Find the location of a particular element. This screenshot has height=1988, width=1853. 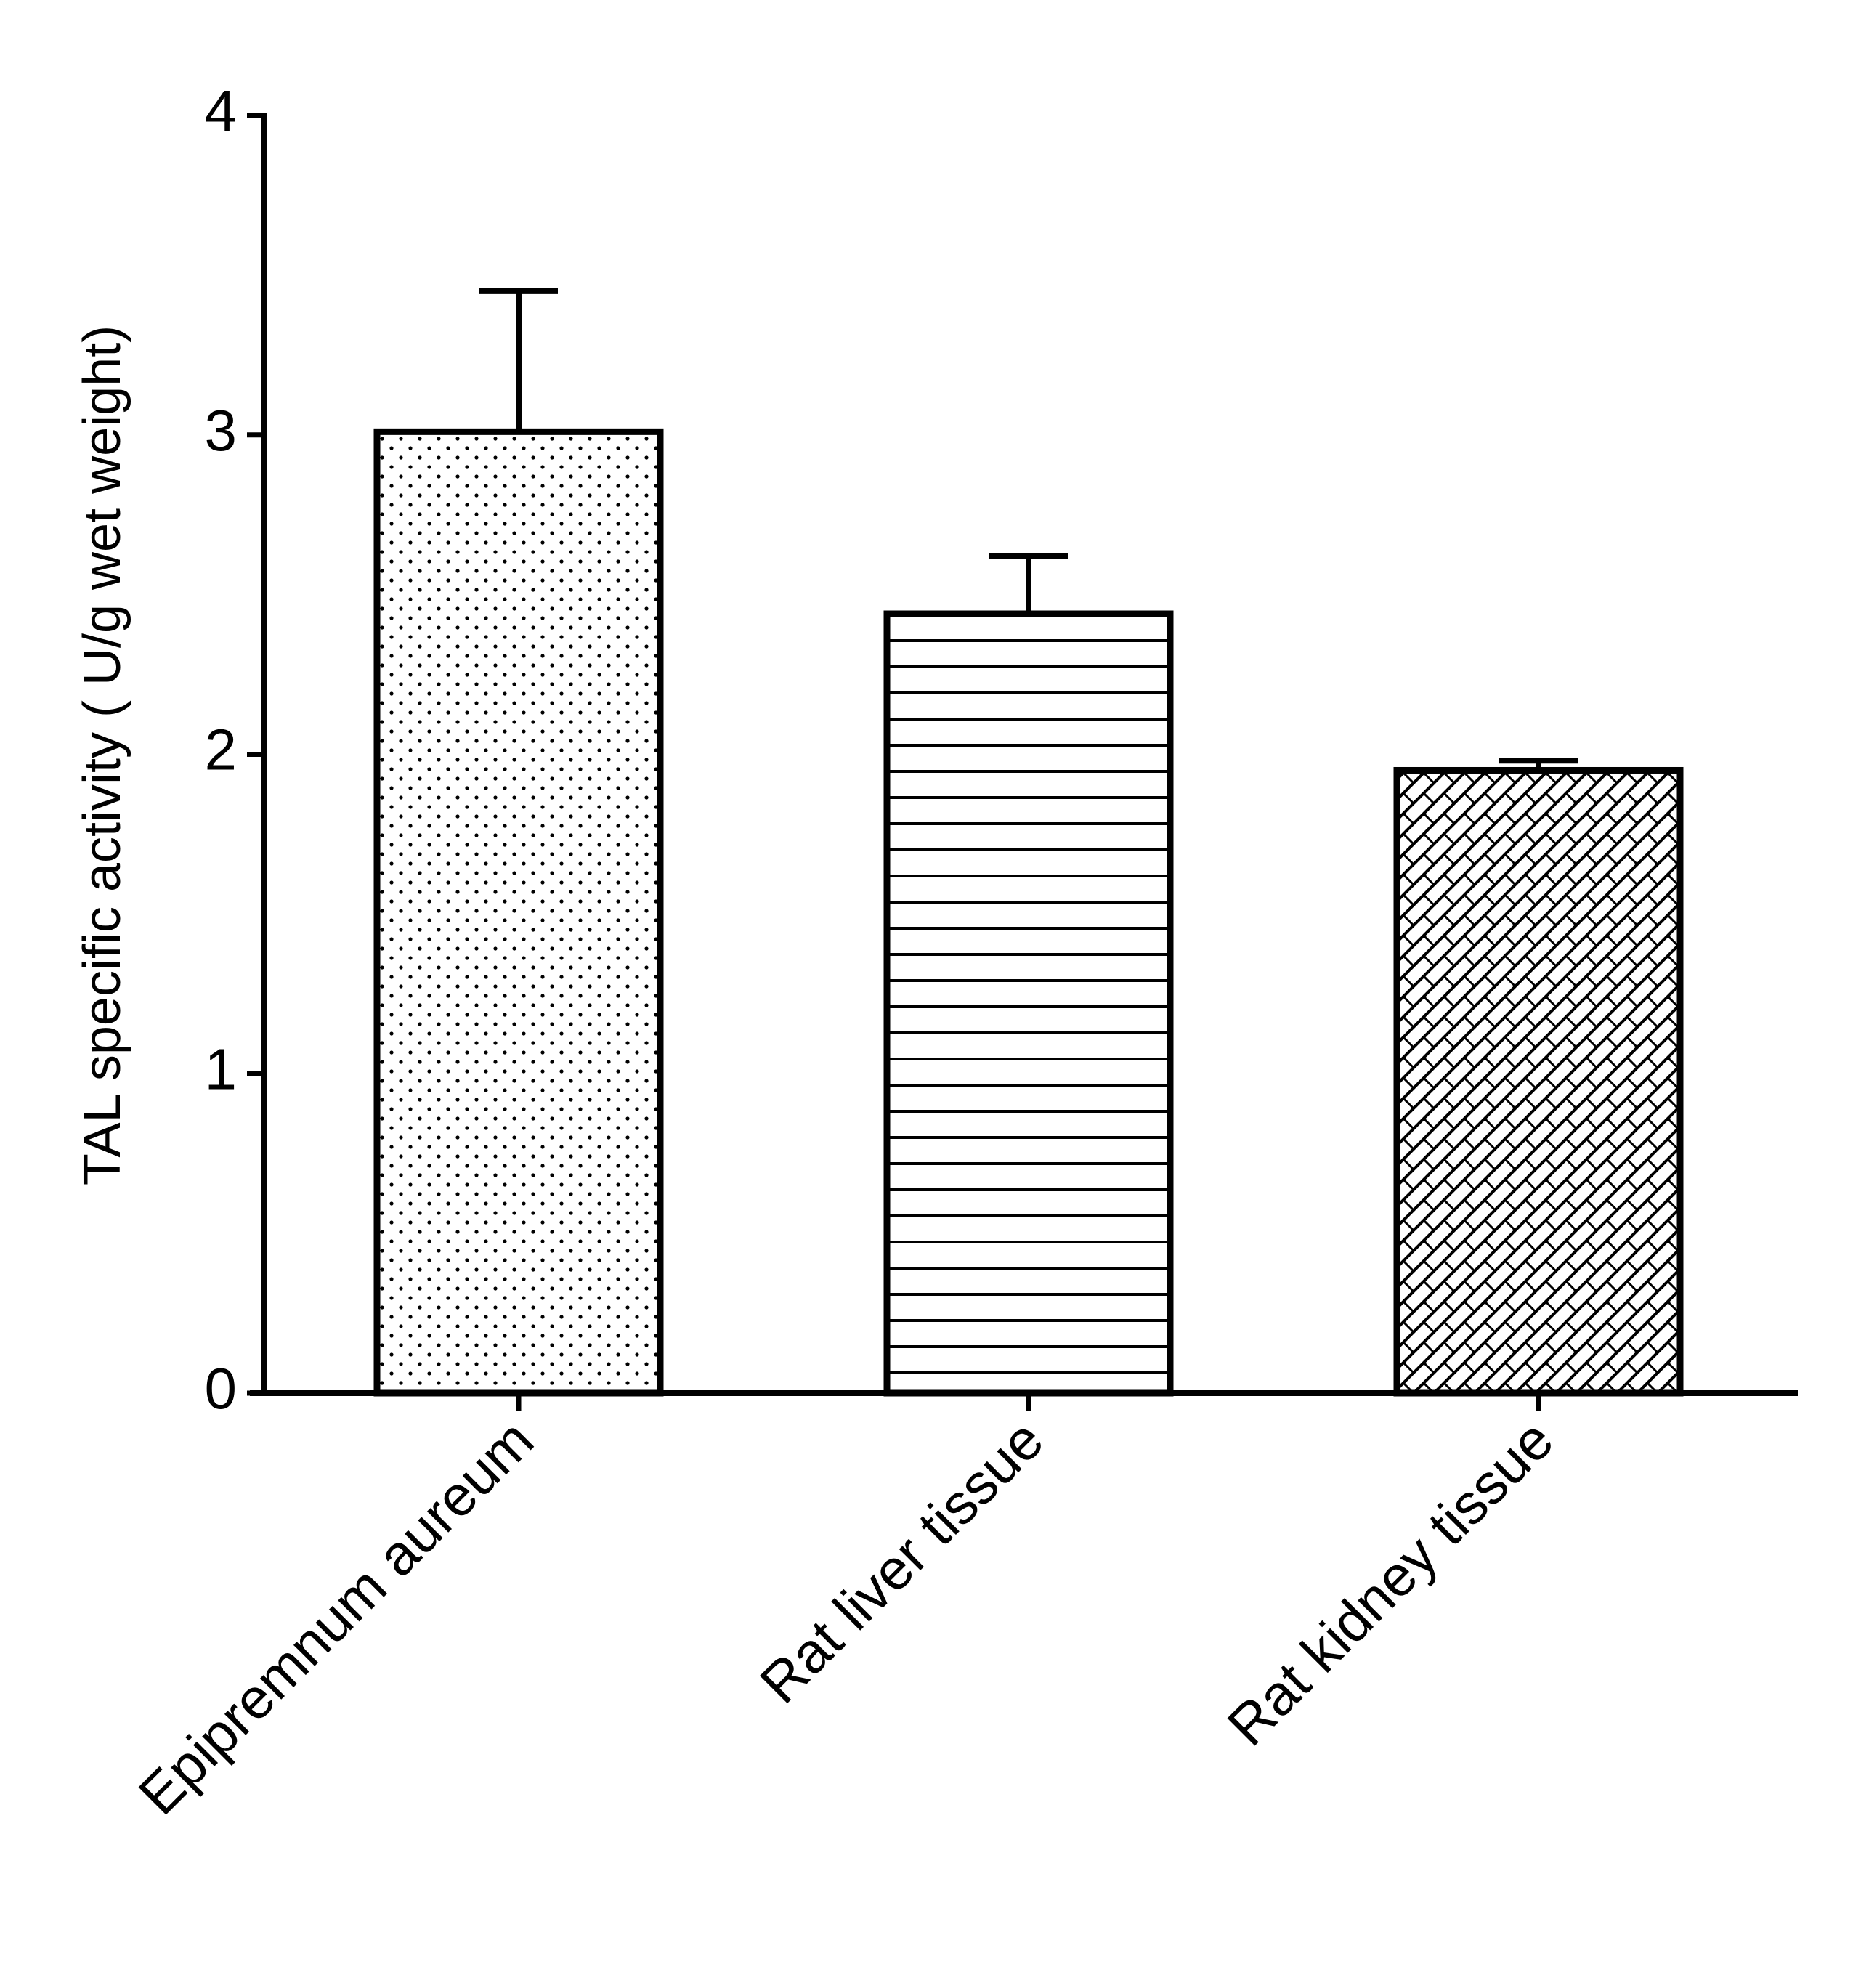

y-tick-label: 1 is located at coordinates (221, 1068).